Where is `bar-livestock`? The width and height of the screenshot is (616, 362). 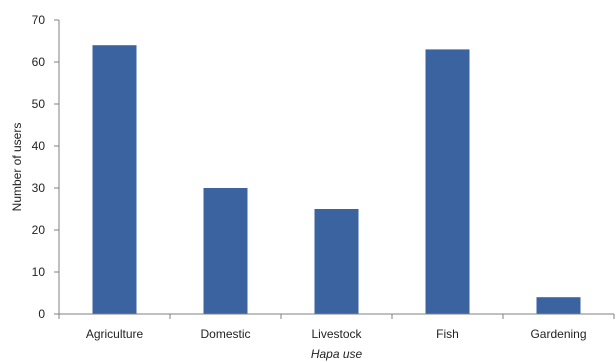
bar-livestock is located at coordinates (336, 261).